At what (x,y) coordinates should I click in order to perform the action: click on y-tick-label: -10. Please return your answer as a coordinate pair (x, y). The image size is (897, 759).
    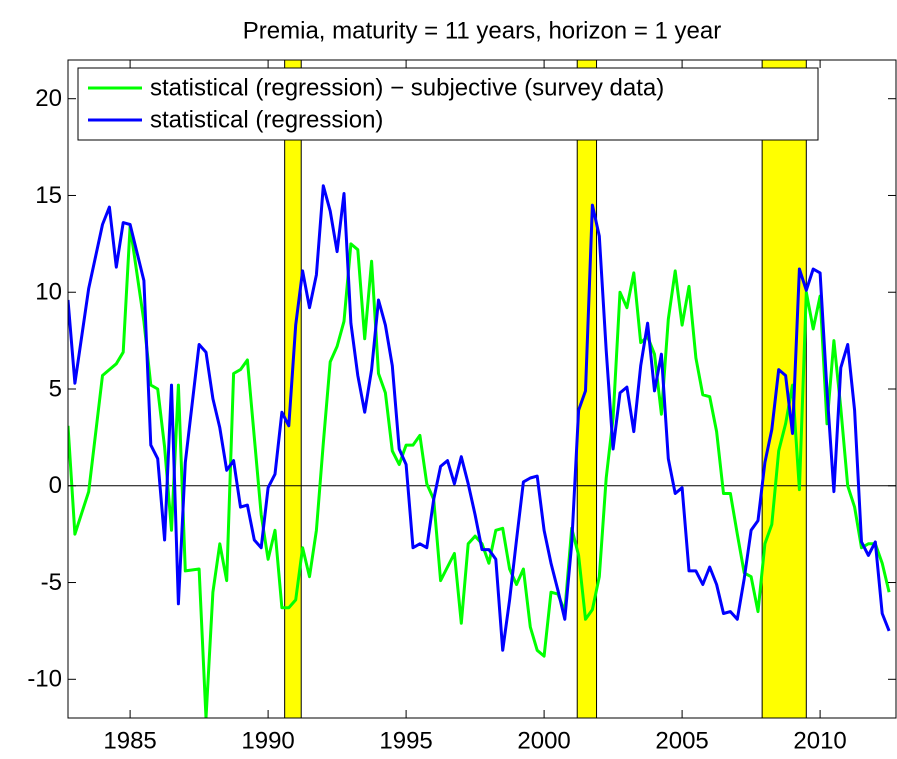
    Looking at the image, I should click on (44, 679).